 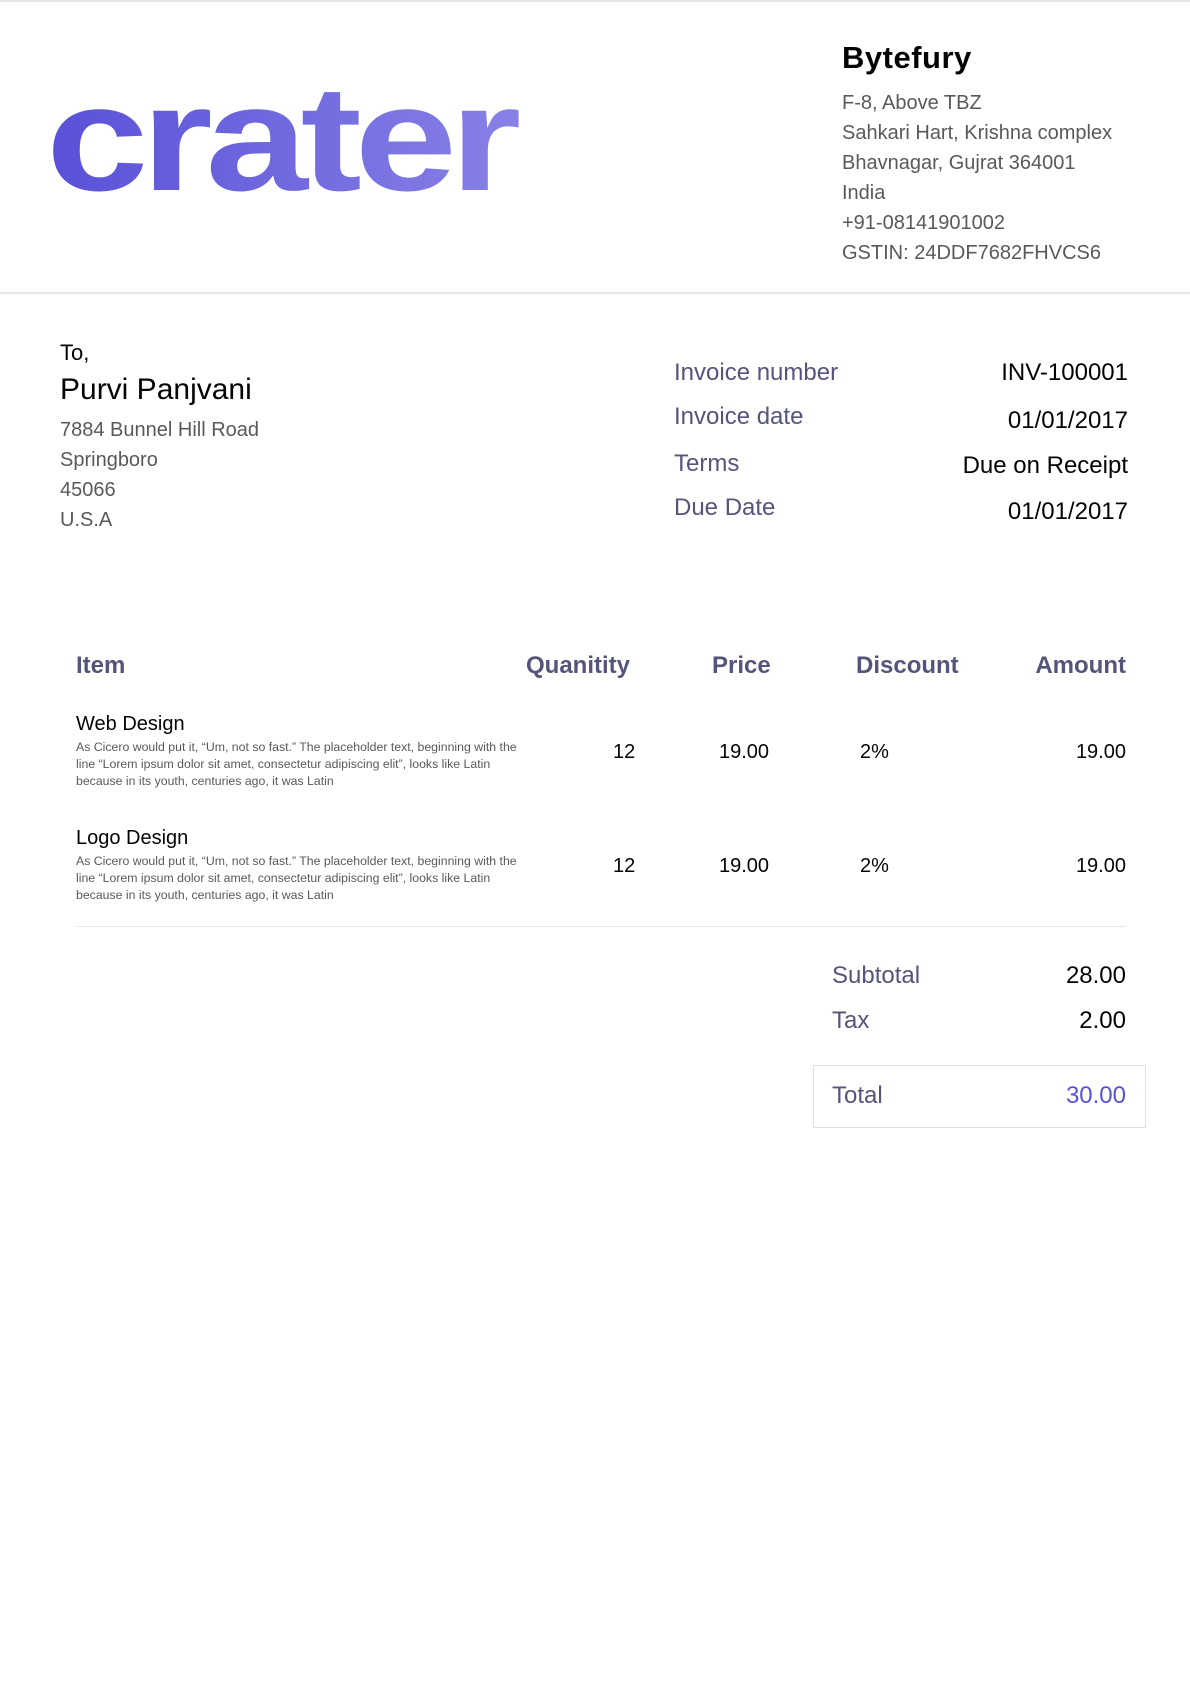 I want to click on invoice-number-value: INV-100001, so click(x=1064, y=372).